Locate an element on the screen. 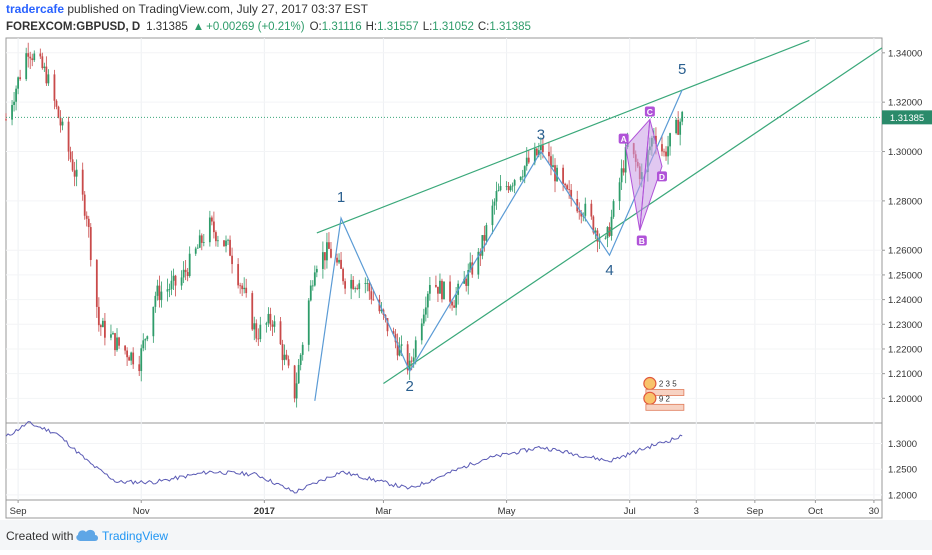  low-value: 1.31052 is located at coordinates (453, 27).